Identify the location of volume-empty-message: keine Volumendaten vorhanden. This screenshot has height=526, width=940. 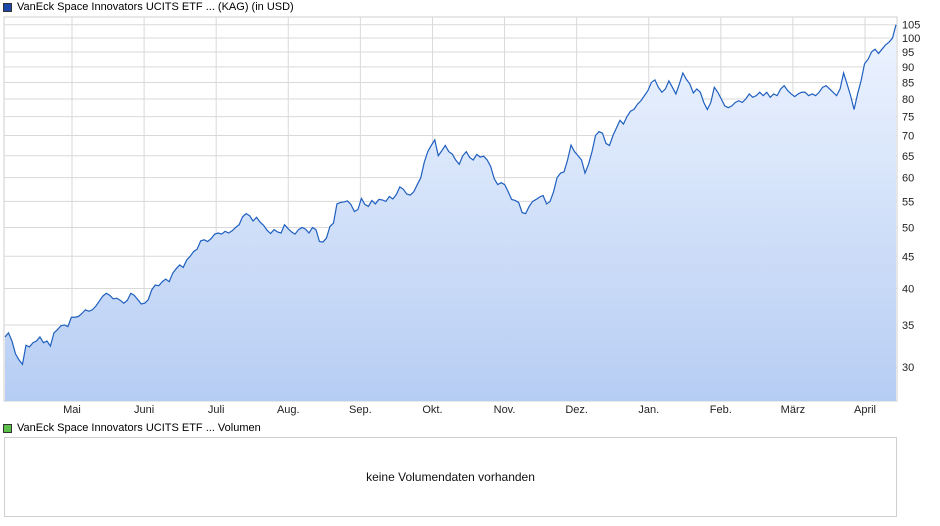
(450, 477).